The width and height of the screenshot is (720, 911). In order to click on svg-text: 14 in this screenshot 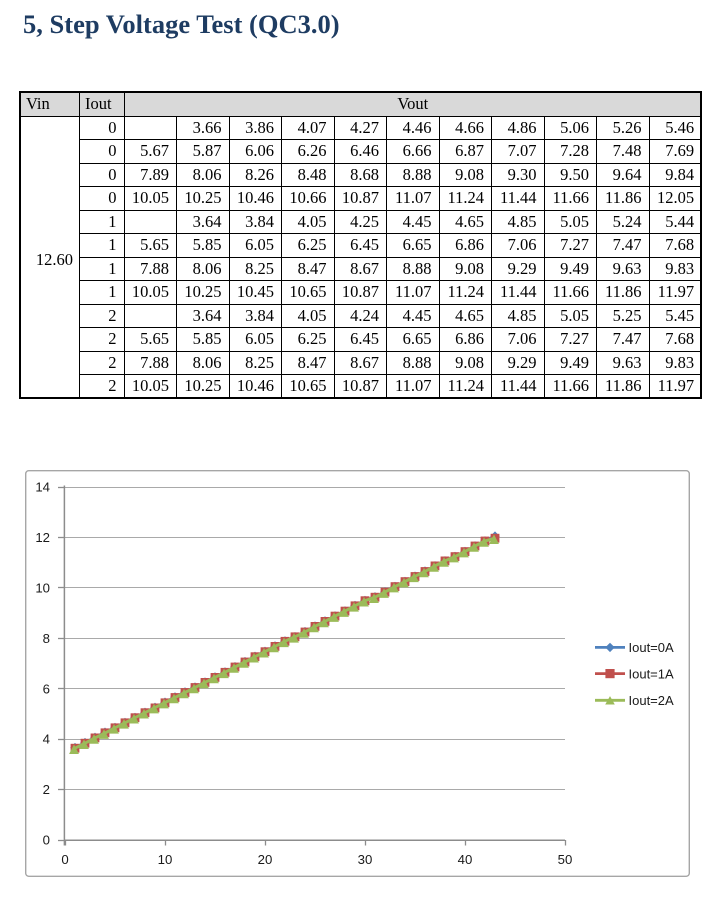, I will do `click(42, 487)`.